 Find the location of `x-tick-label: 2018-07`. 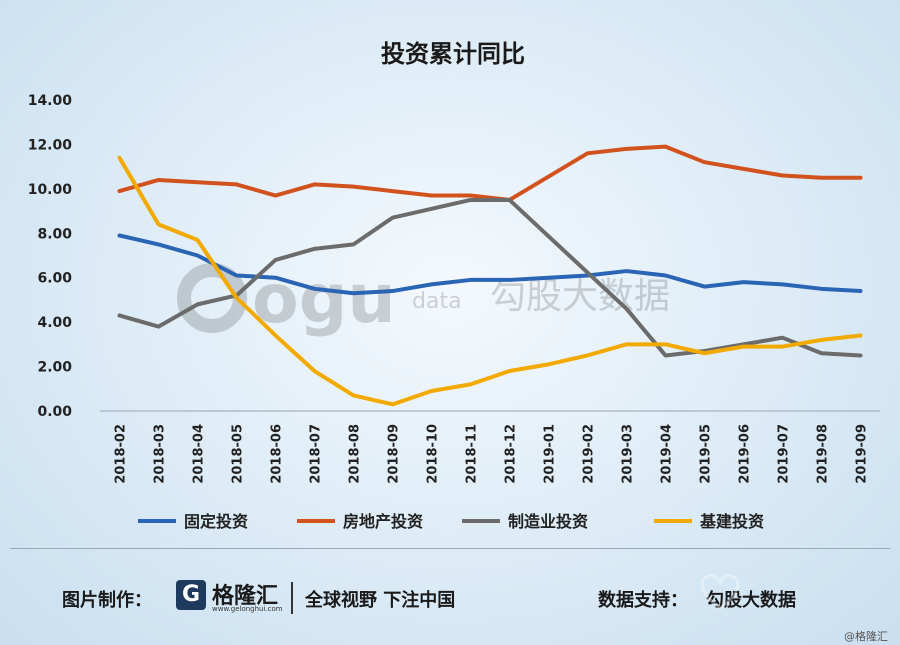

x-tick-label: 2018-07 is located at coordinates (316, 454).